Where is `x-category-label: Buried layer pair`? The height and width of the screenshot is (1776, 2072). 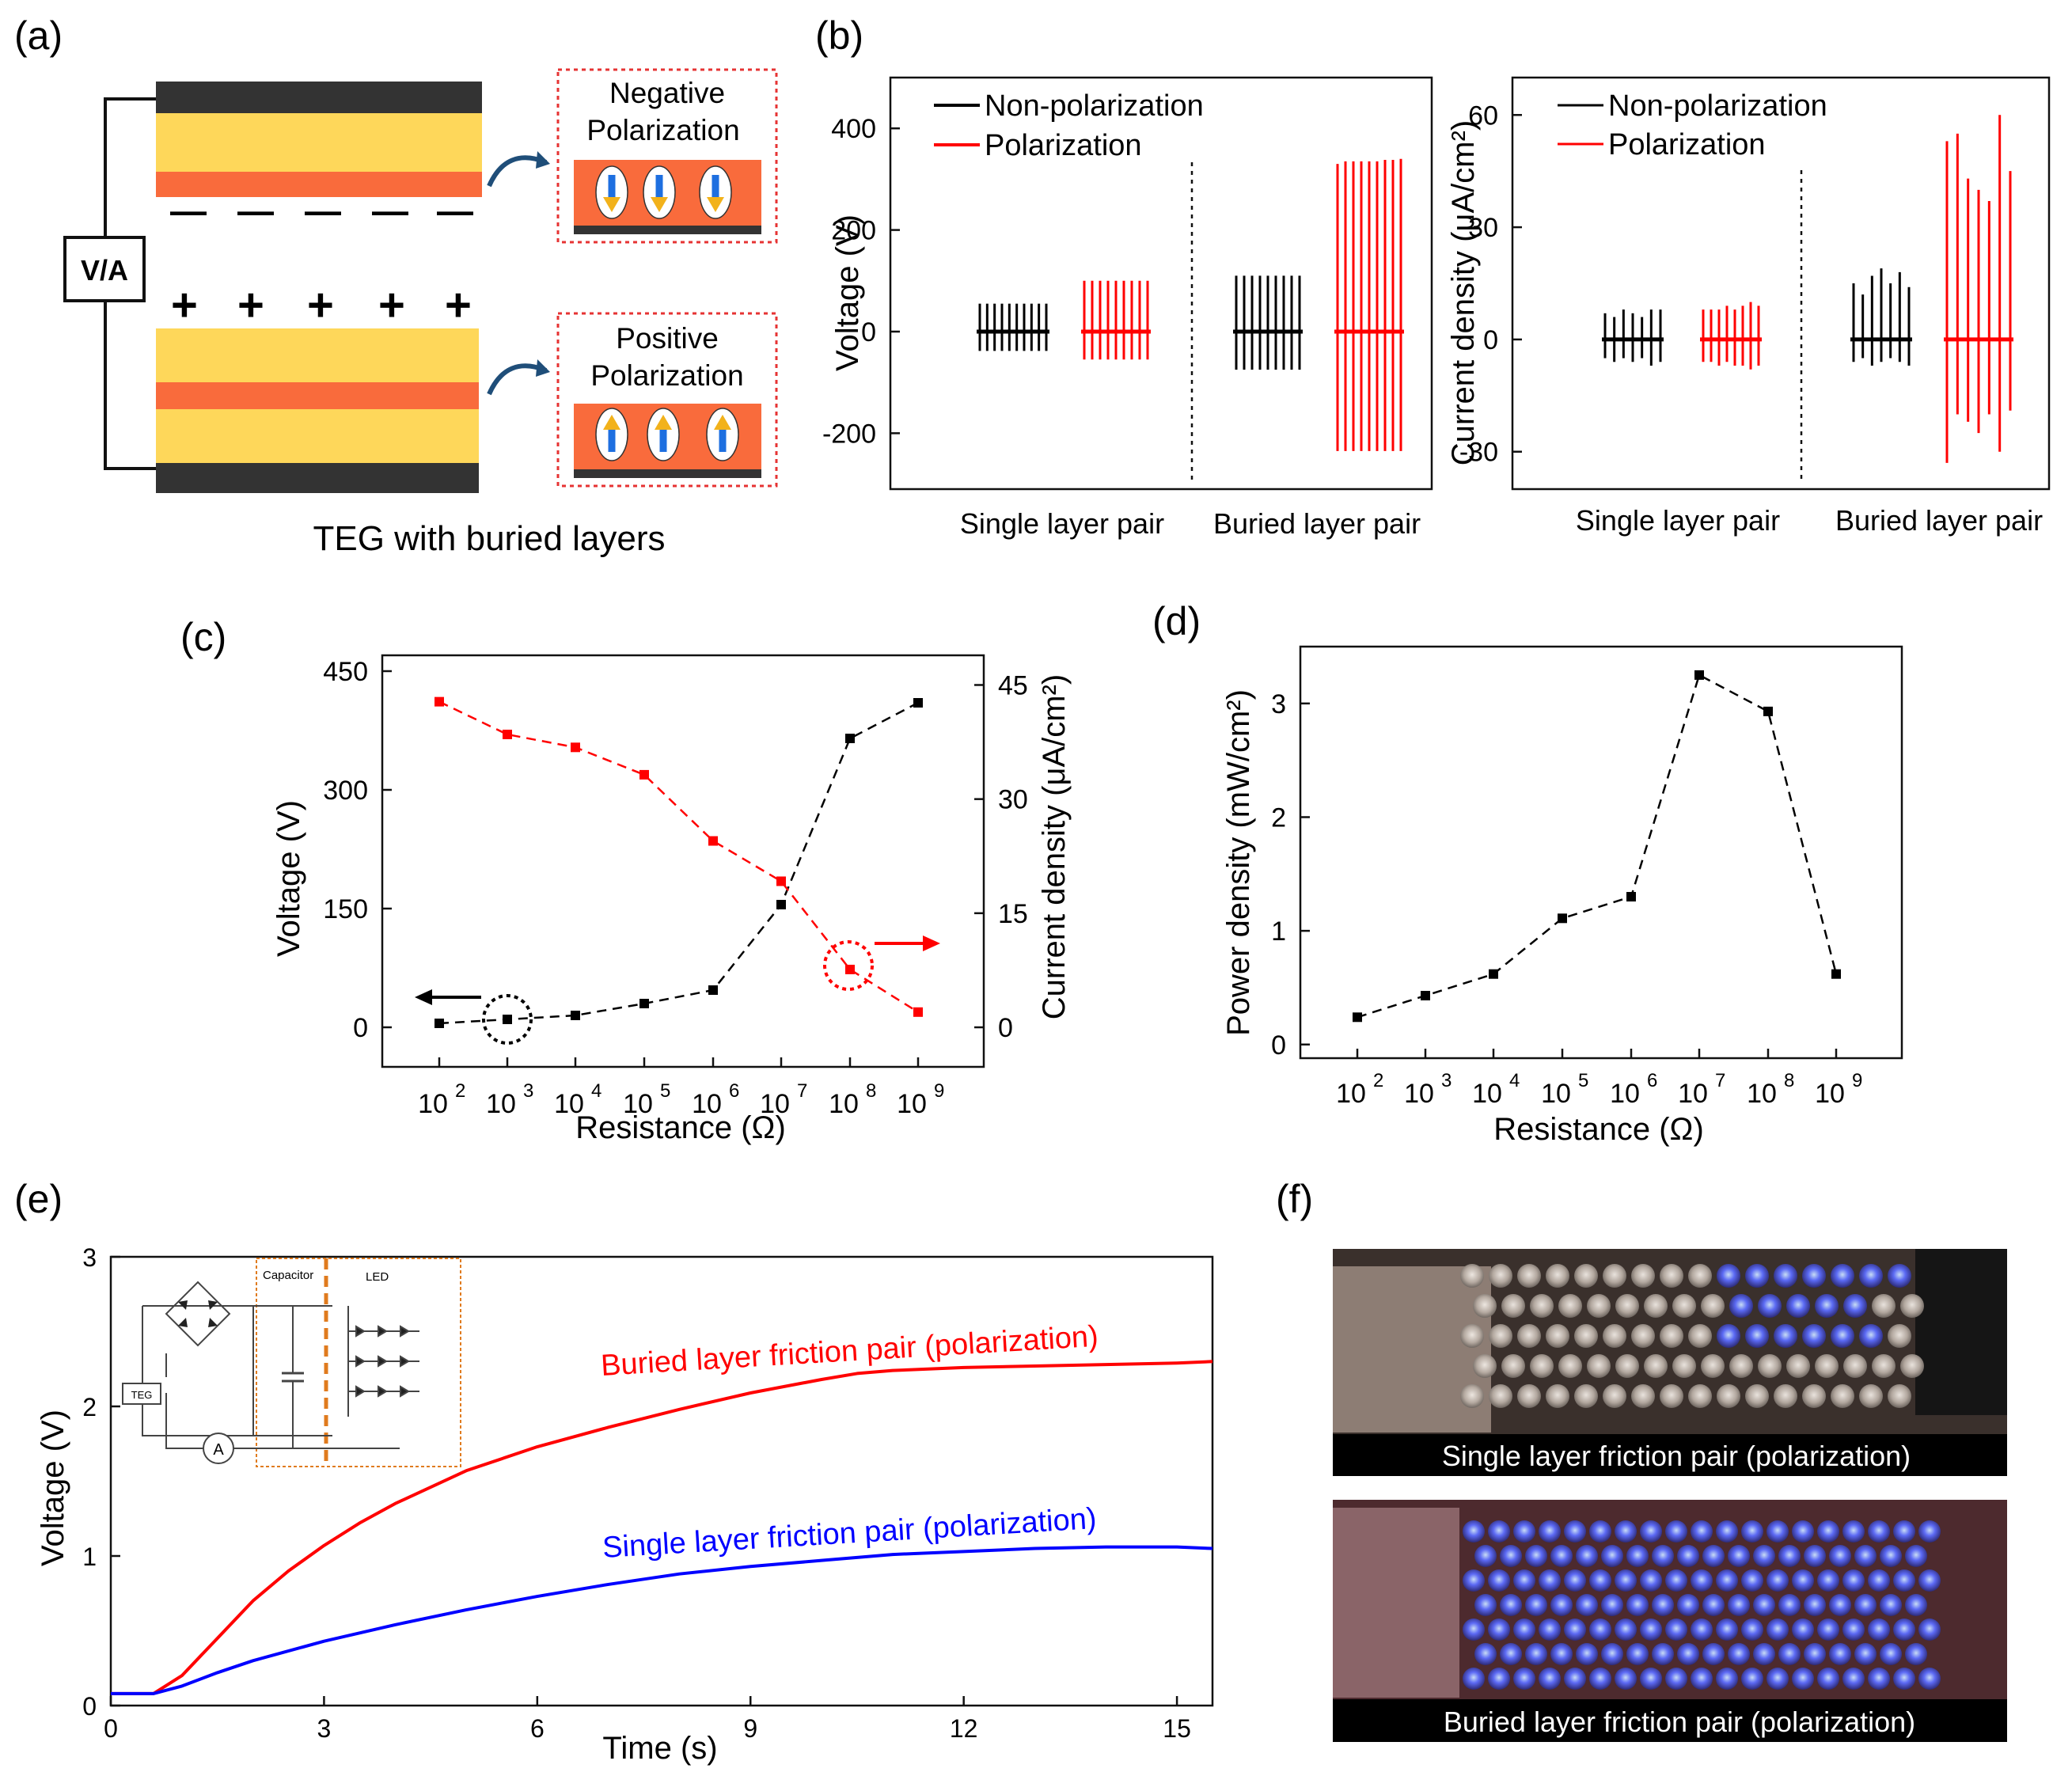
x-category-label: Buried layer pair is located at coordinates (1317, 524).